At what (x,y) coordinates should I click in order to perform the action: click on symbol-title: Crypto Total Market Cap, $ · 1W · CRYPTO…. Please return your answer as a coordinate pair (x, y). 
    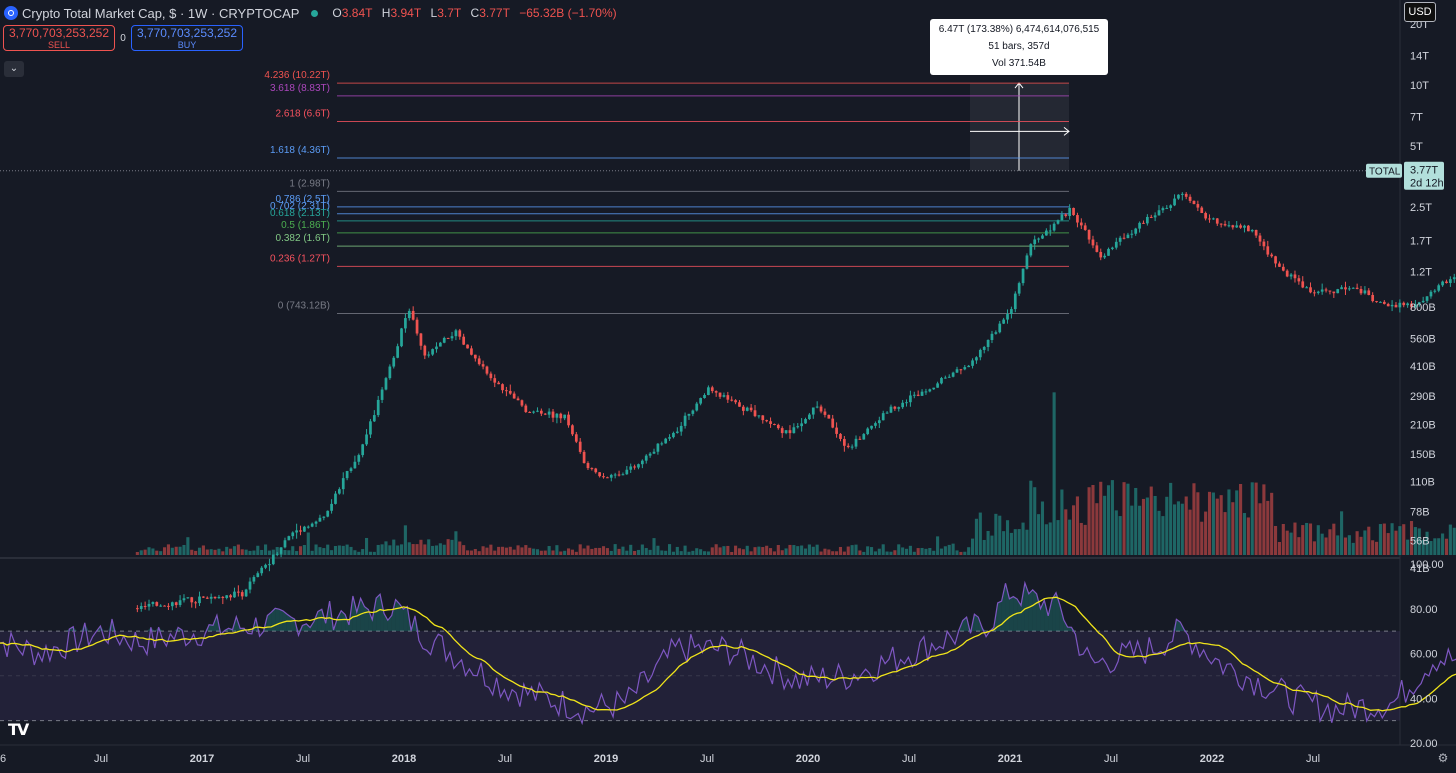
    Looking at the image, I should click on (161, 13).